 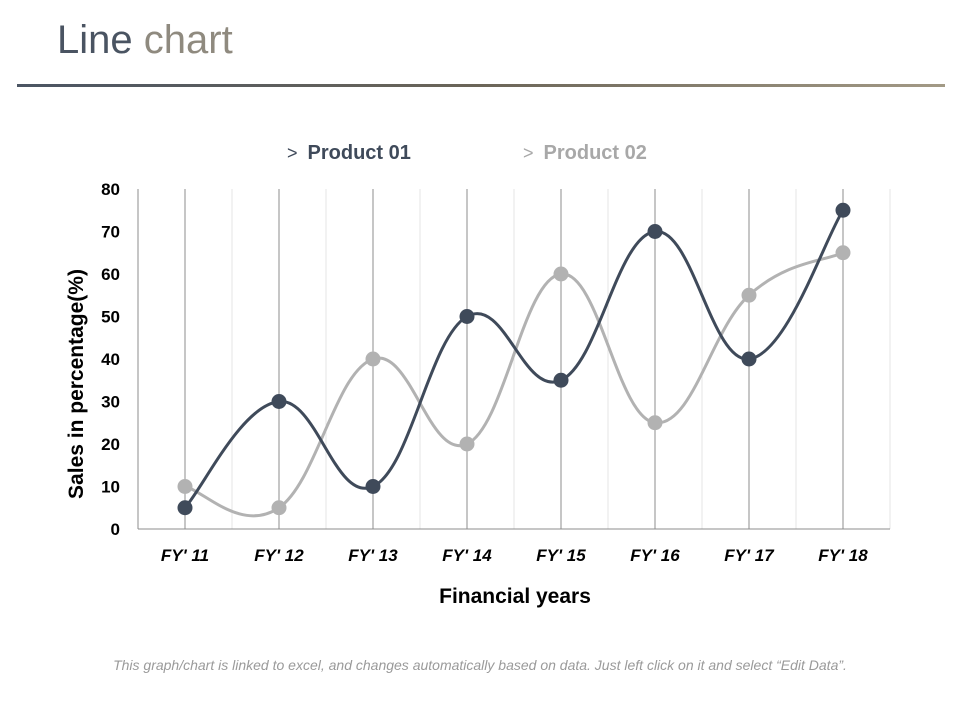 What do you see at coordinates (110, 359) in the screenshot?
I see `y-tick-label: 40` at bounding box center [110, 359].